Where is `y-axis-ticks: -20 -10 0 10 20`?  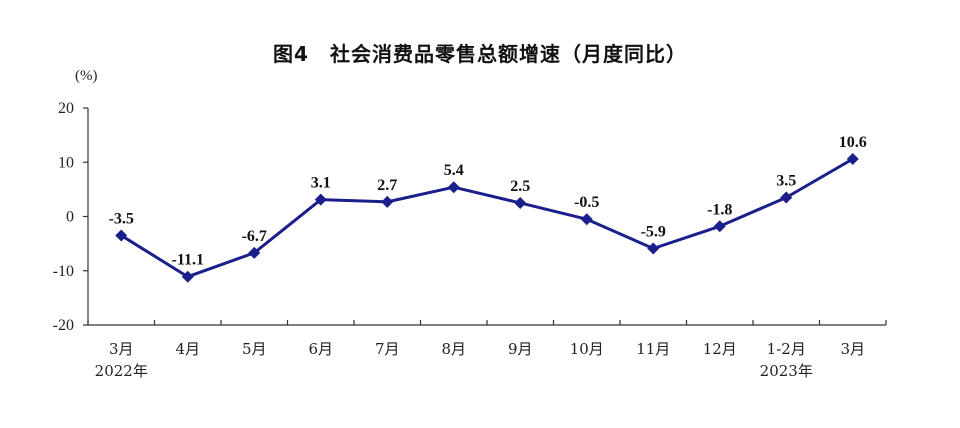 y-axis-ticks: -20 -10 0 10 20 is located at coordinates (70, 217).